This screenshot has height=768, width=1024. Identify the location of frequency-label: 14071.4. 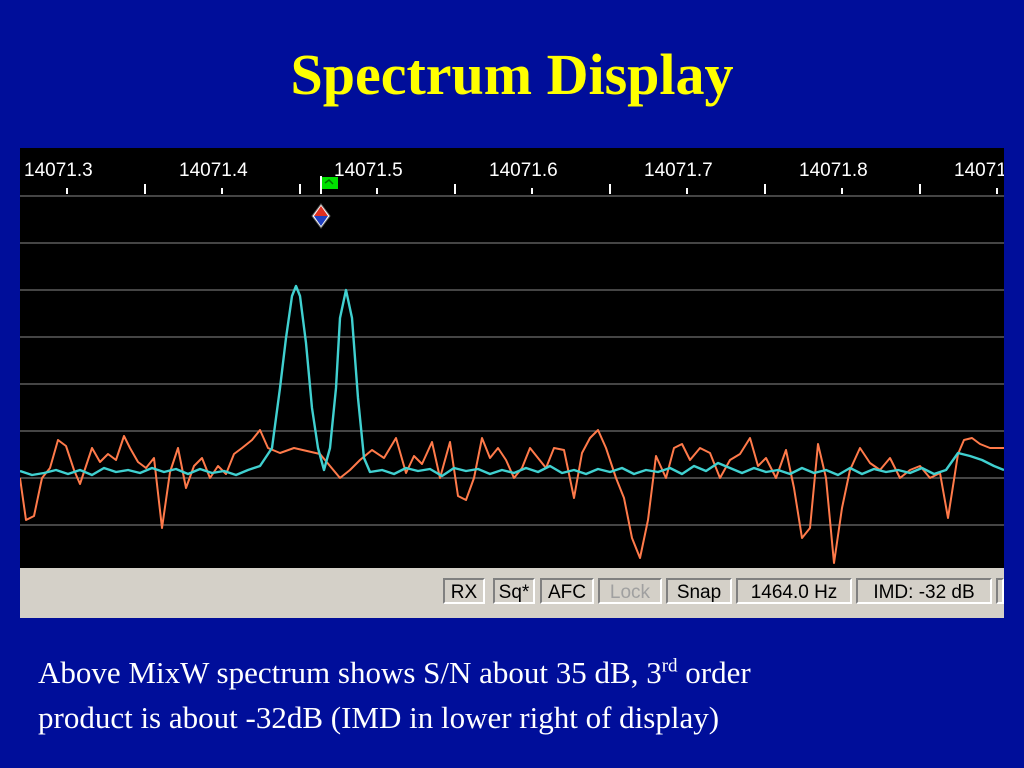
(213, 170).